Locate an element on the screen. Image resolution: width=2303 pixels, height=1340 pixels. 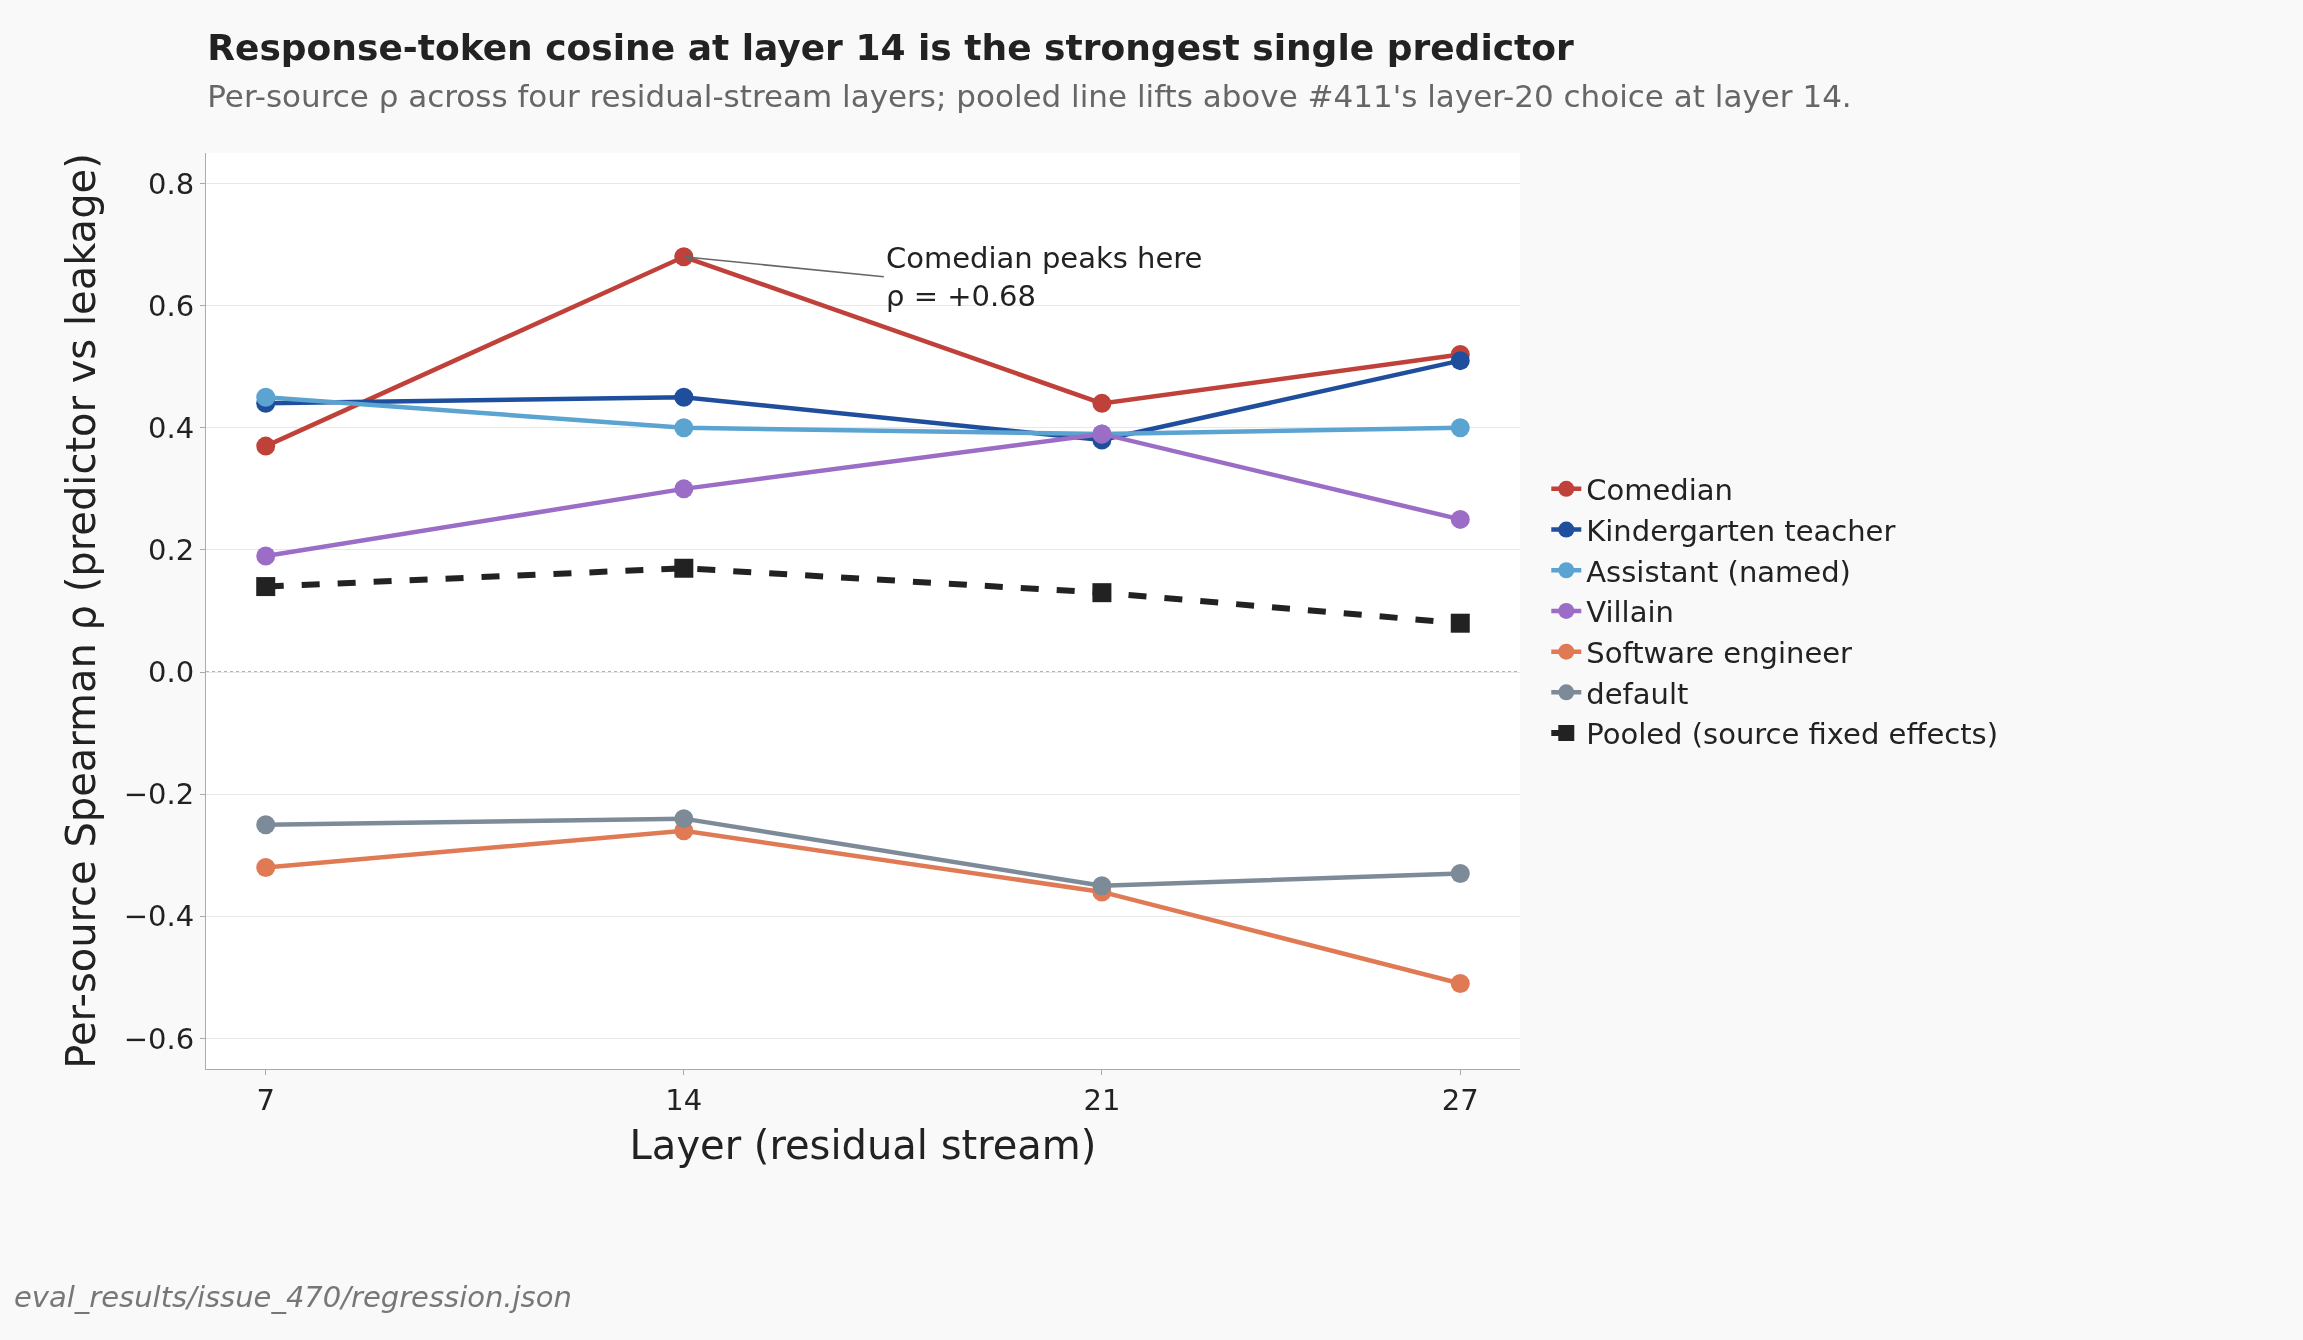
y-tick-label: 0.0 is located at coordinates (171, 672).